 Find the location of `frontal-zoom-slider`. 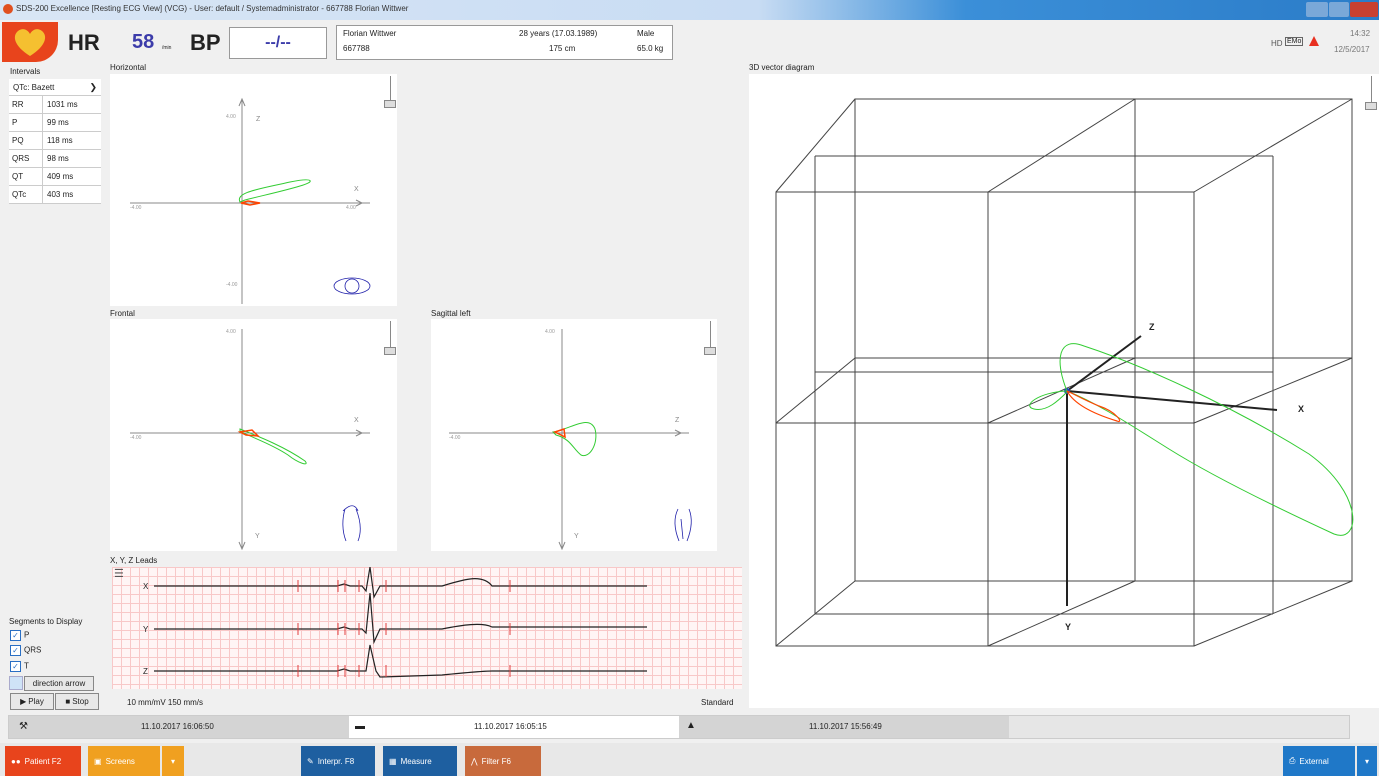

frontal-zoom-slider is located at coordinates (390, 351).